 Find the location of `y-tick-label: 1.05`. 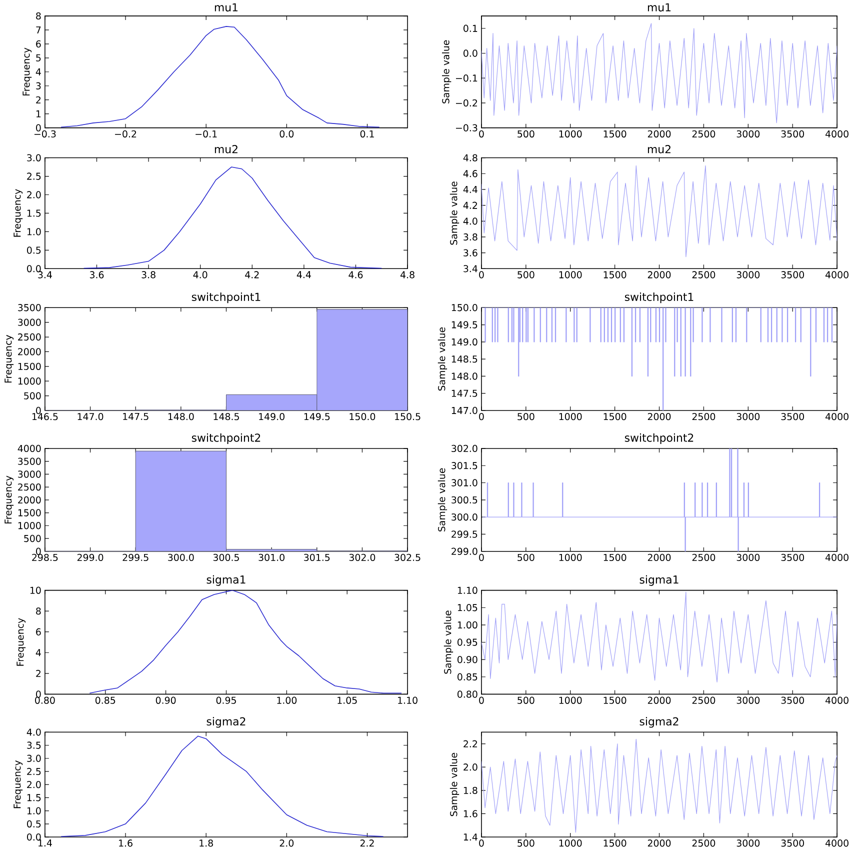

y-tick-label: 1.05 is located at coordinates (468, 608).